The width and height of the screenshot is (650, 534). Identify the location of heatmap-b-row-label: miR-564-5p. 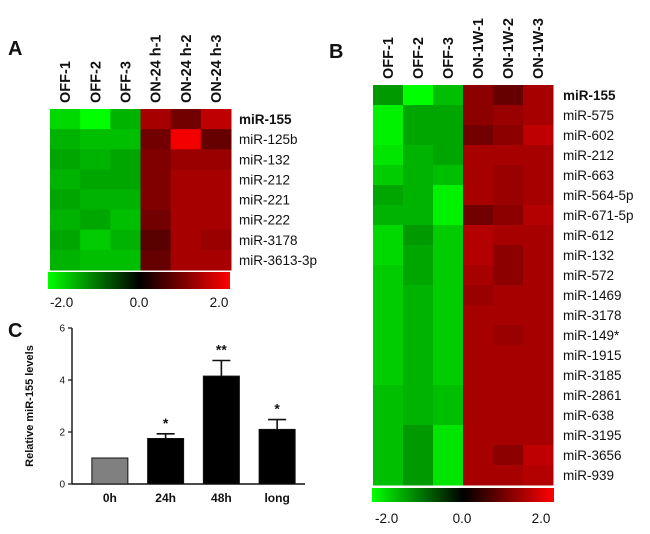
(598, 195).